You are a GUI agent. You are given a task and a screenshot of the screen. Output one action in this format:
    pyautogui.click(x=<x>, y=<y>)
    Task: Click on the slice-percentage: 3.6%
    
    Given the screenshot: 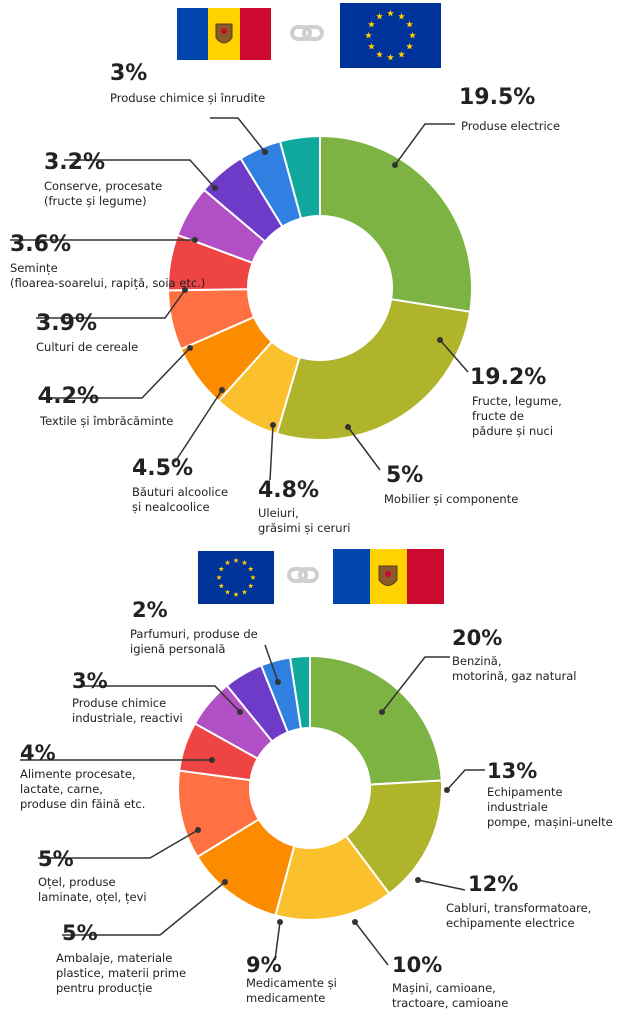 What is the action you would take?
    pyautogui.click(x=40, y=244)
    